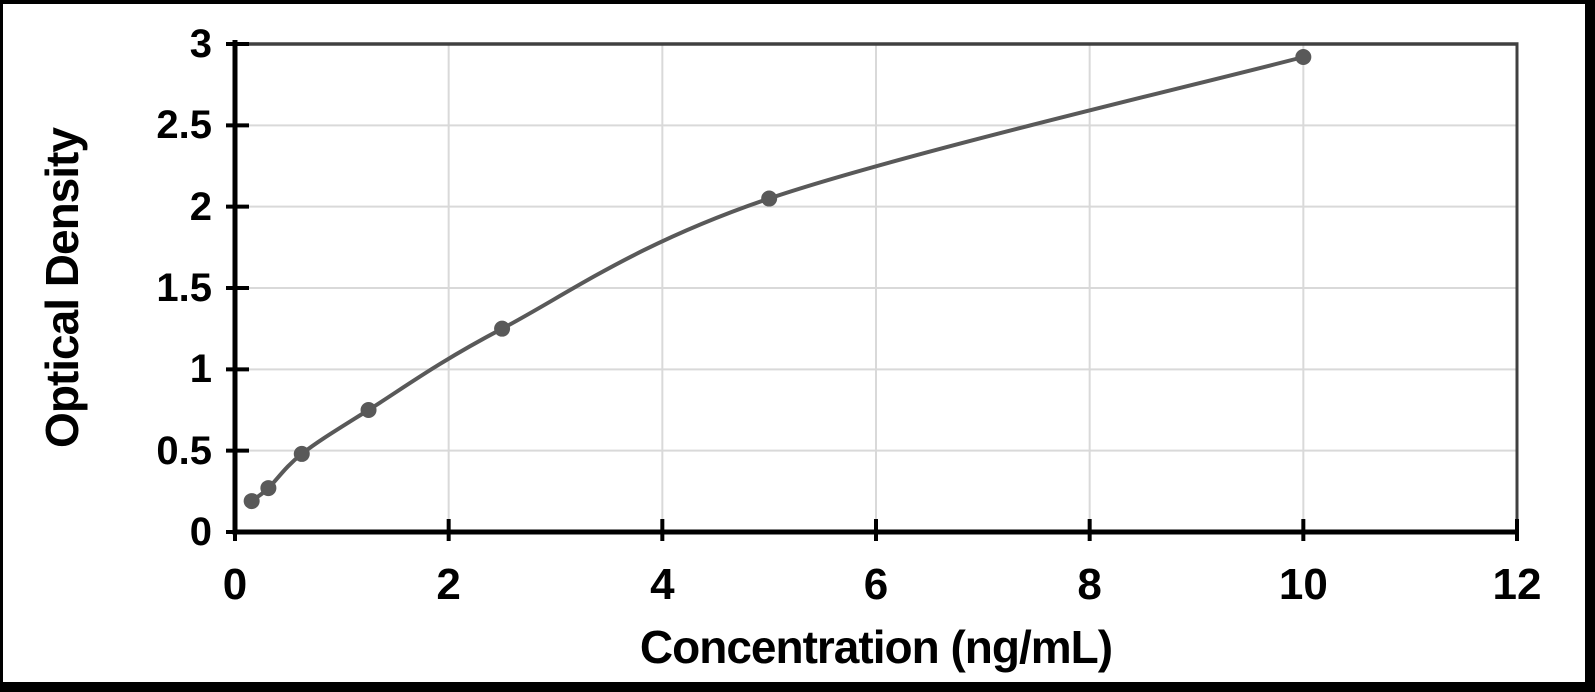 The width and height of the screenshot is (1595, 692). I want to click on y-tick-label: 2, so click(200, 206).